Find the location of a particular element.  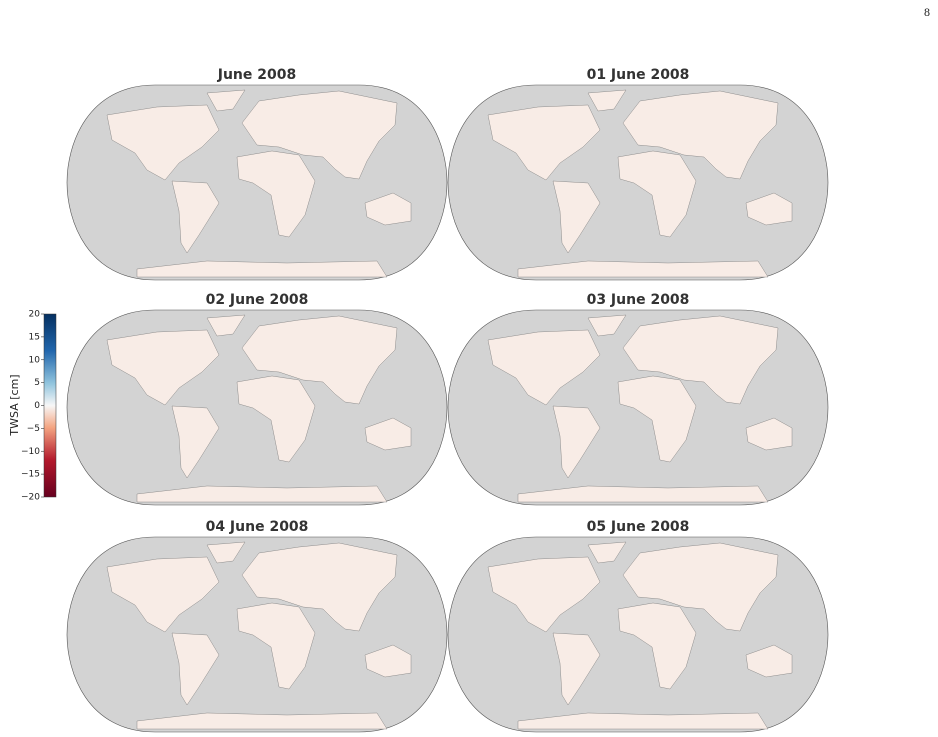

colorbar is located at coordinates (50, 405).